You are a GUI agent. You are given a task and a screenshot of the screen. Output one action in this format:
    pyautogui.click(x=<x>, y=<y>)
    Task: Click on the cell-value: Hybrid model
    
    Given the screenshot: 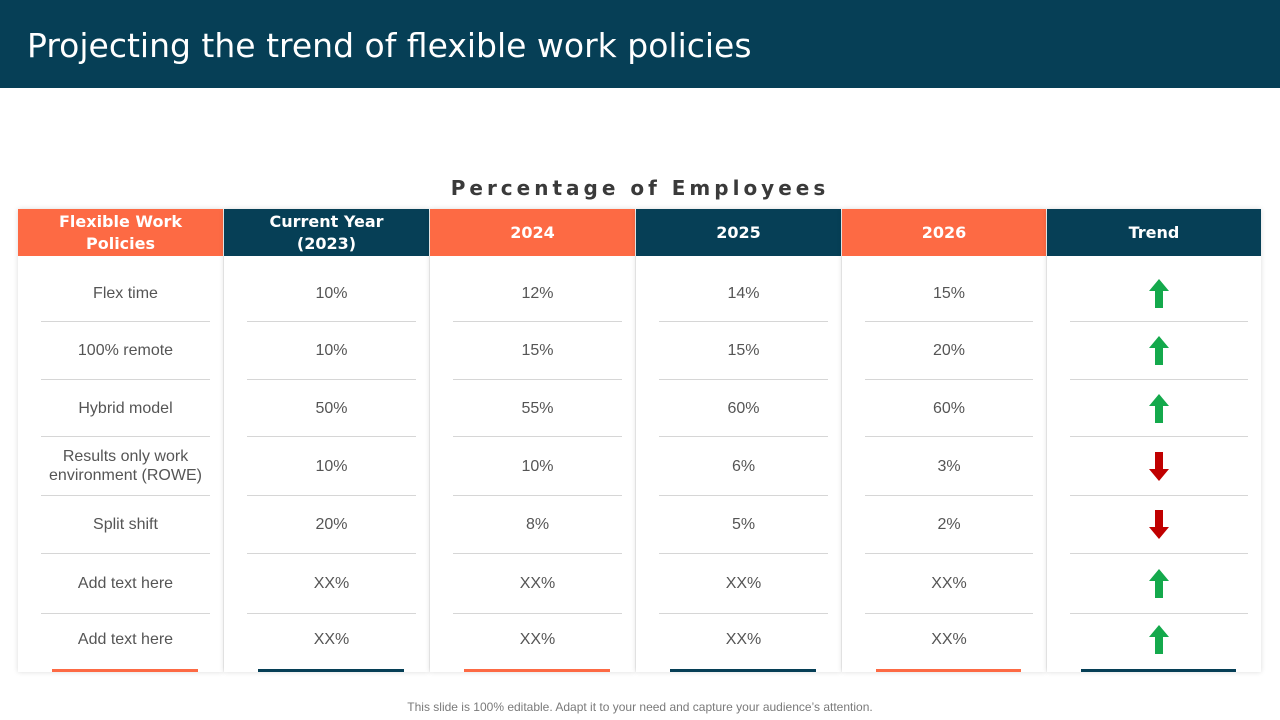 What is the action you would take?
    pyautogui.click(x=125, y=408)
    